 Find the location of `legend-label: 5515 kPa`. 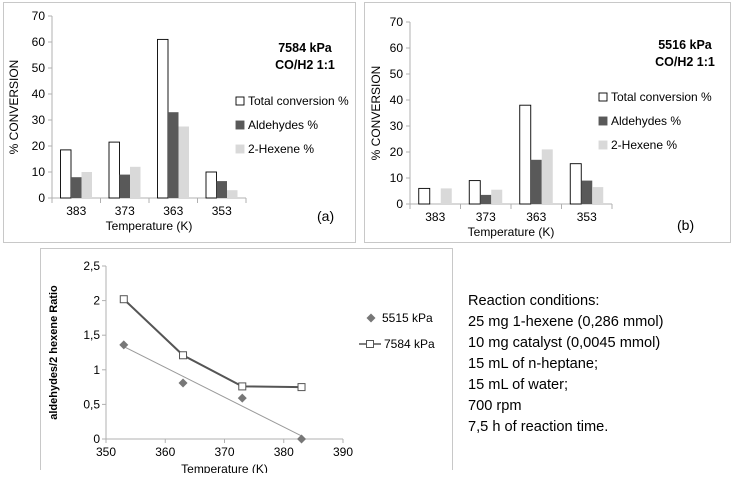

legend-label: 5515 kPa is located at coordinates (407, 318).